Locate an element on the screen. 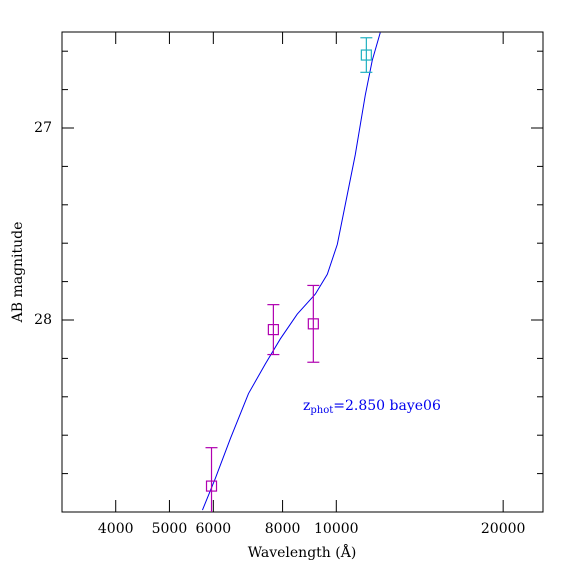  x-tick-label: 8000 is located at coordinates (283, 529).